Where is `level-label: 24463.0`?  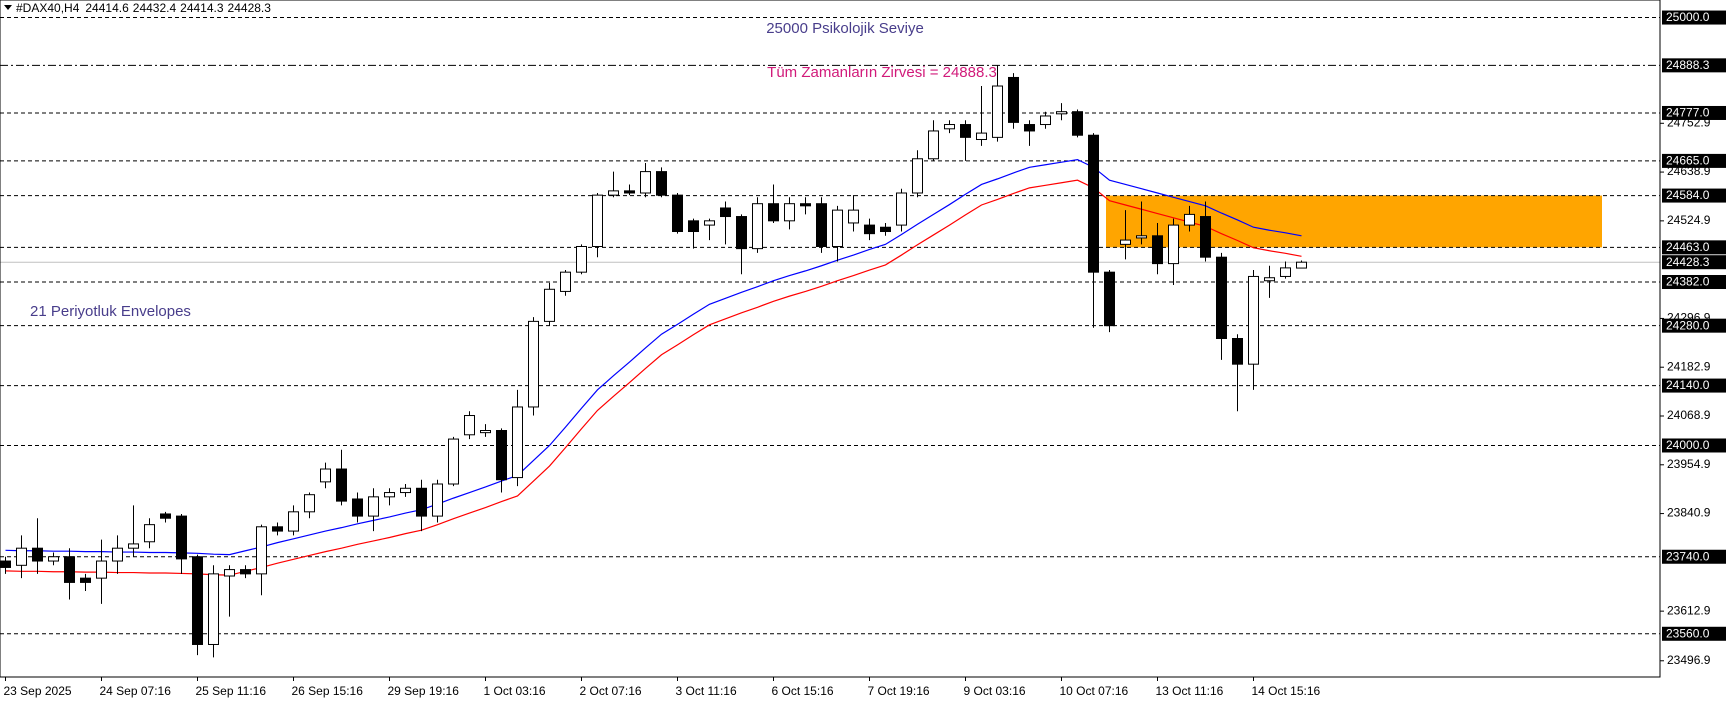 level-label: 24463.0 is located at coordinates (1688, 247).